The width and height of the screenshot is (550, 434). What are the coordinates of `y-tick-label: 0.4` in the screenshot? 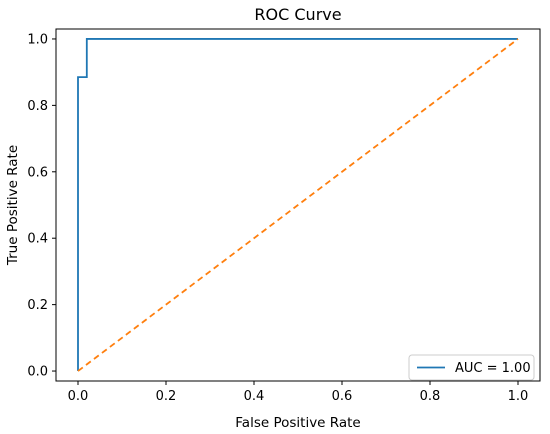 It's located at (37, 239).